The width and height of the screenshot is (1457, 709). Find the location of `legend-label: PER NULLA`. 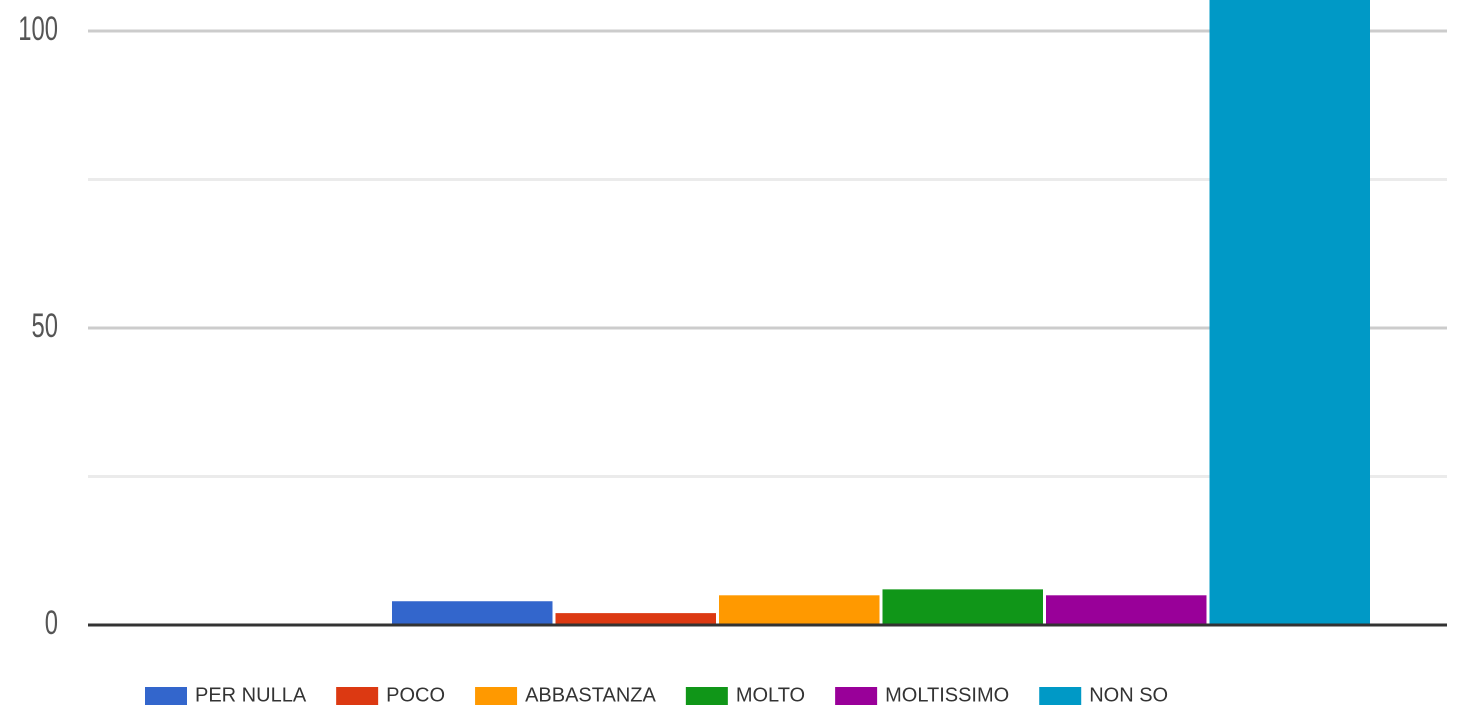

legend-label: PER NULLA is located at coordinates (251, 695).